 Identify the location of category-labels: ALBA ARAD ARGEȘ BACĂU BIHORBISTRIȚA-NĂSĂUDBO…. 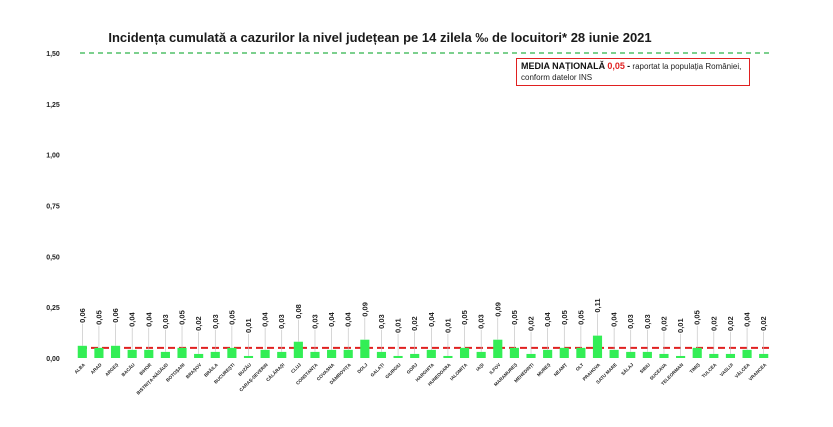
(420, 378).